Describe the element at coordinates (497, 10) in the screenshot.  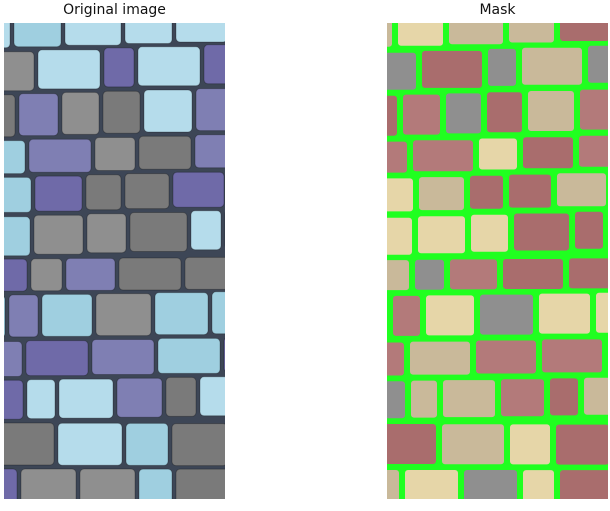
I see `mask-title: Mask` at that location.